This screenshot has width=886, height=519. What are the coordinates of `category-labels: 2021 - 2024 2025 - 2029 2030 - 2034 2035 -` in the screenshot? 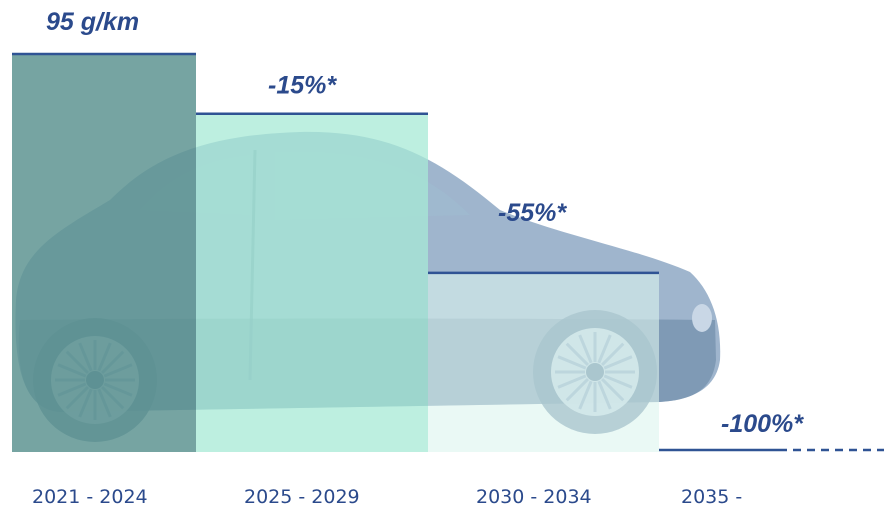 It's located at (387, 497).